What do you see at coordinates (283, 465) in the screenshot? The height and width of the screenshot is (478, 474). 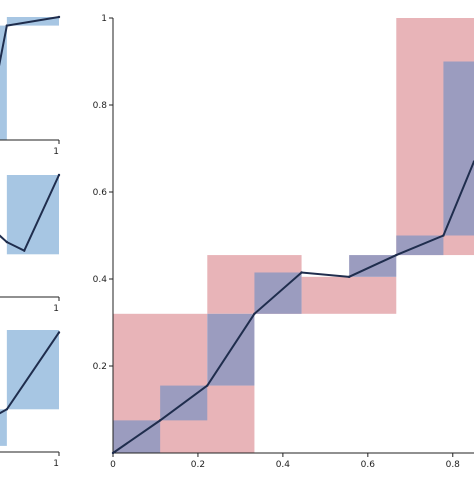 I see `main-x-tick-label: 0.4` at bounding box center [283, 465].